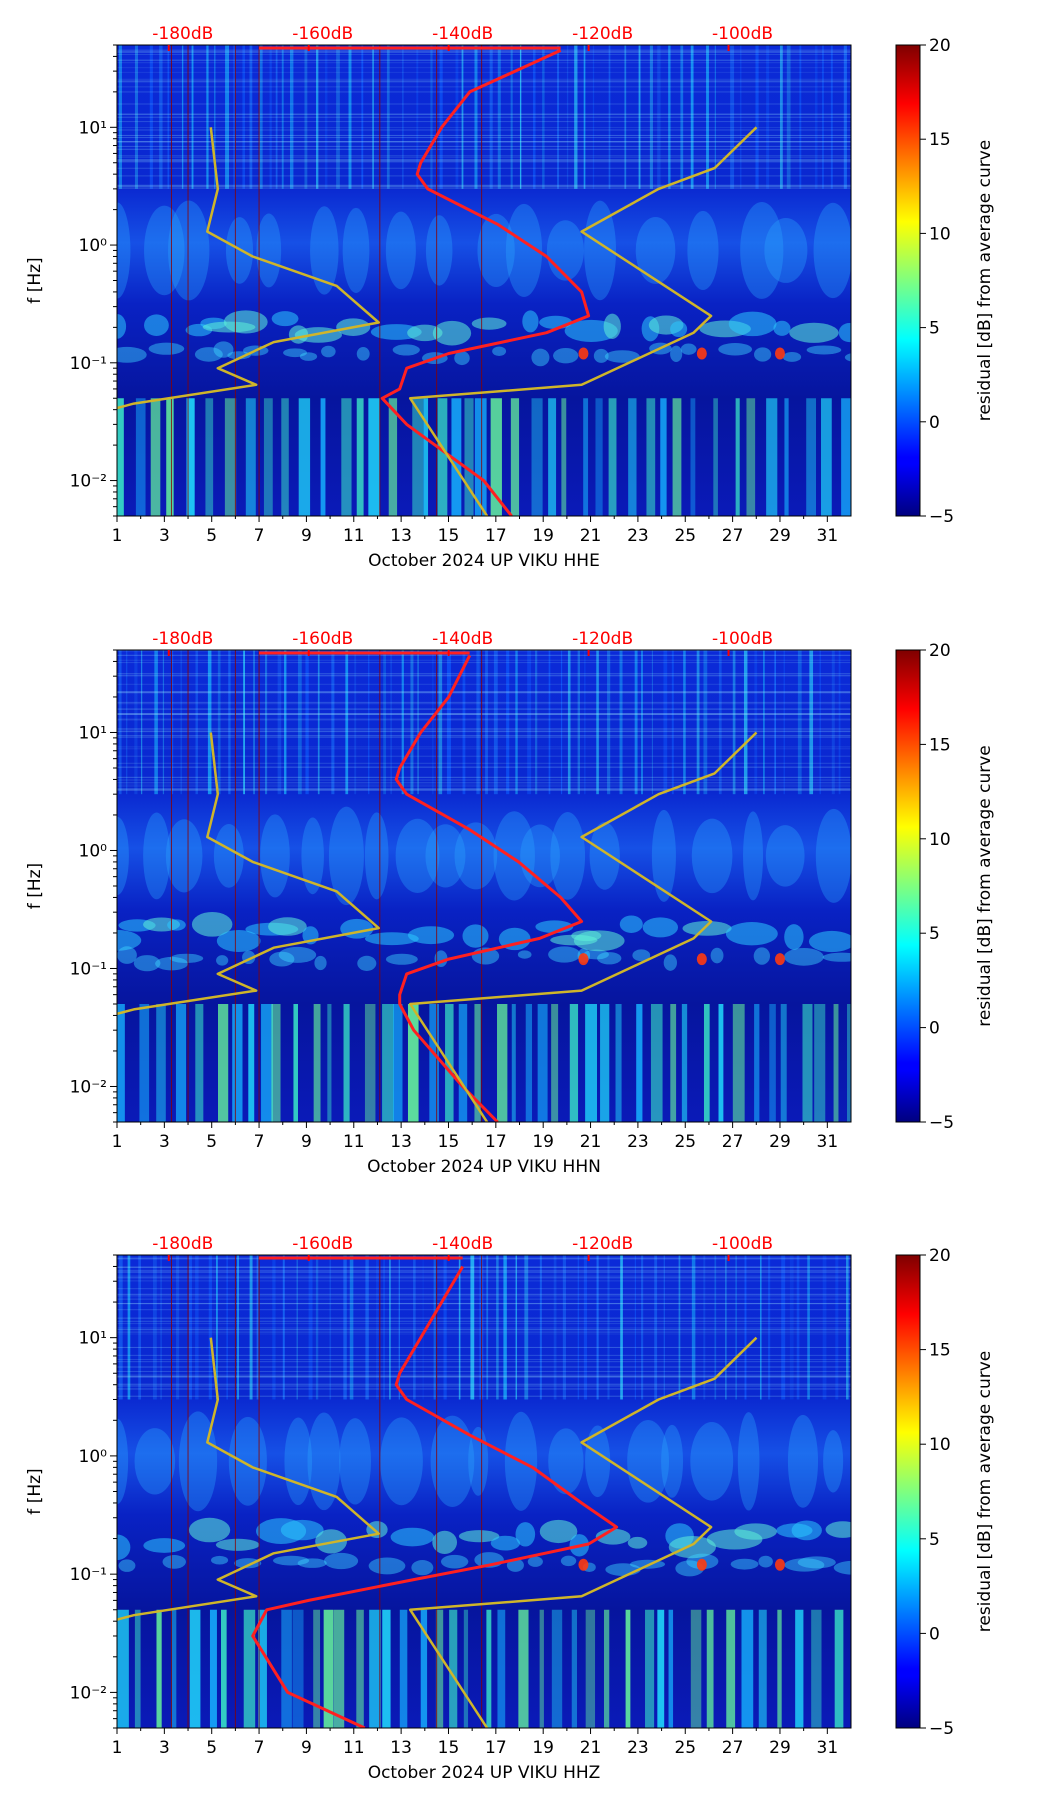  Describe the element at coordinates (484, 1773) in the screenshot. I see `x-axis-label: October 2024 UP VIKU HHZ` at that location.